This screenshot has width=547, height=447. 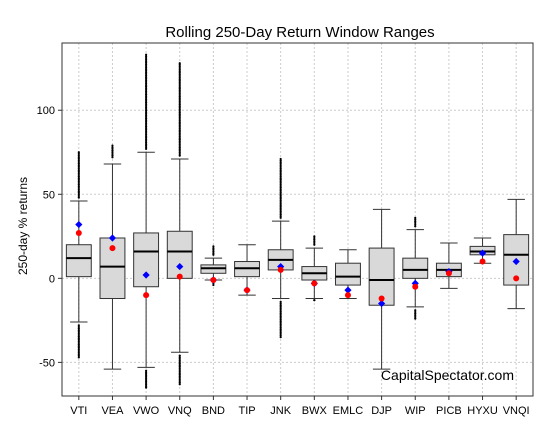 I want to click on box-wip, so click(x=415, y=268).